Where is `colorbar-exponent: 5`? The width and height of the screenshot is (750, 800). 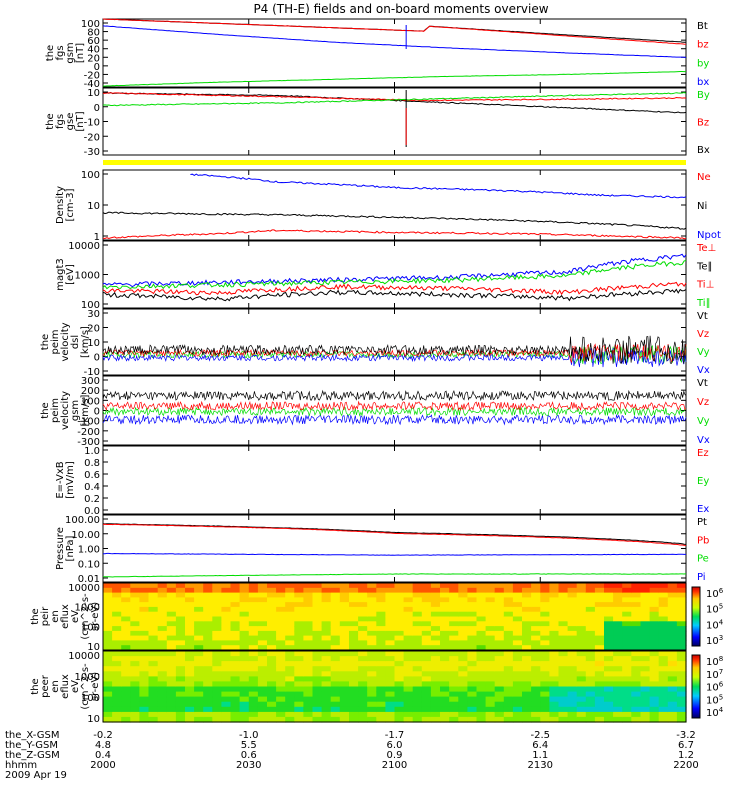 colorbar-exponent: 5 is located at coordinates (721, 697).